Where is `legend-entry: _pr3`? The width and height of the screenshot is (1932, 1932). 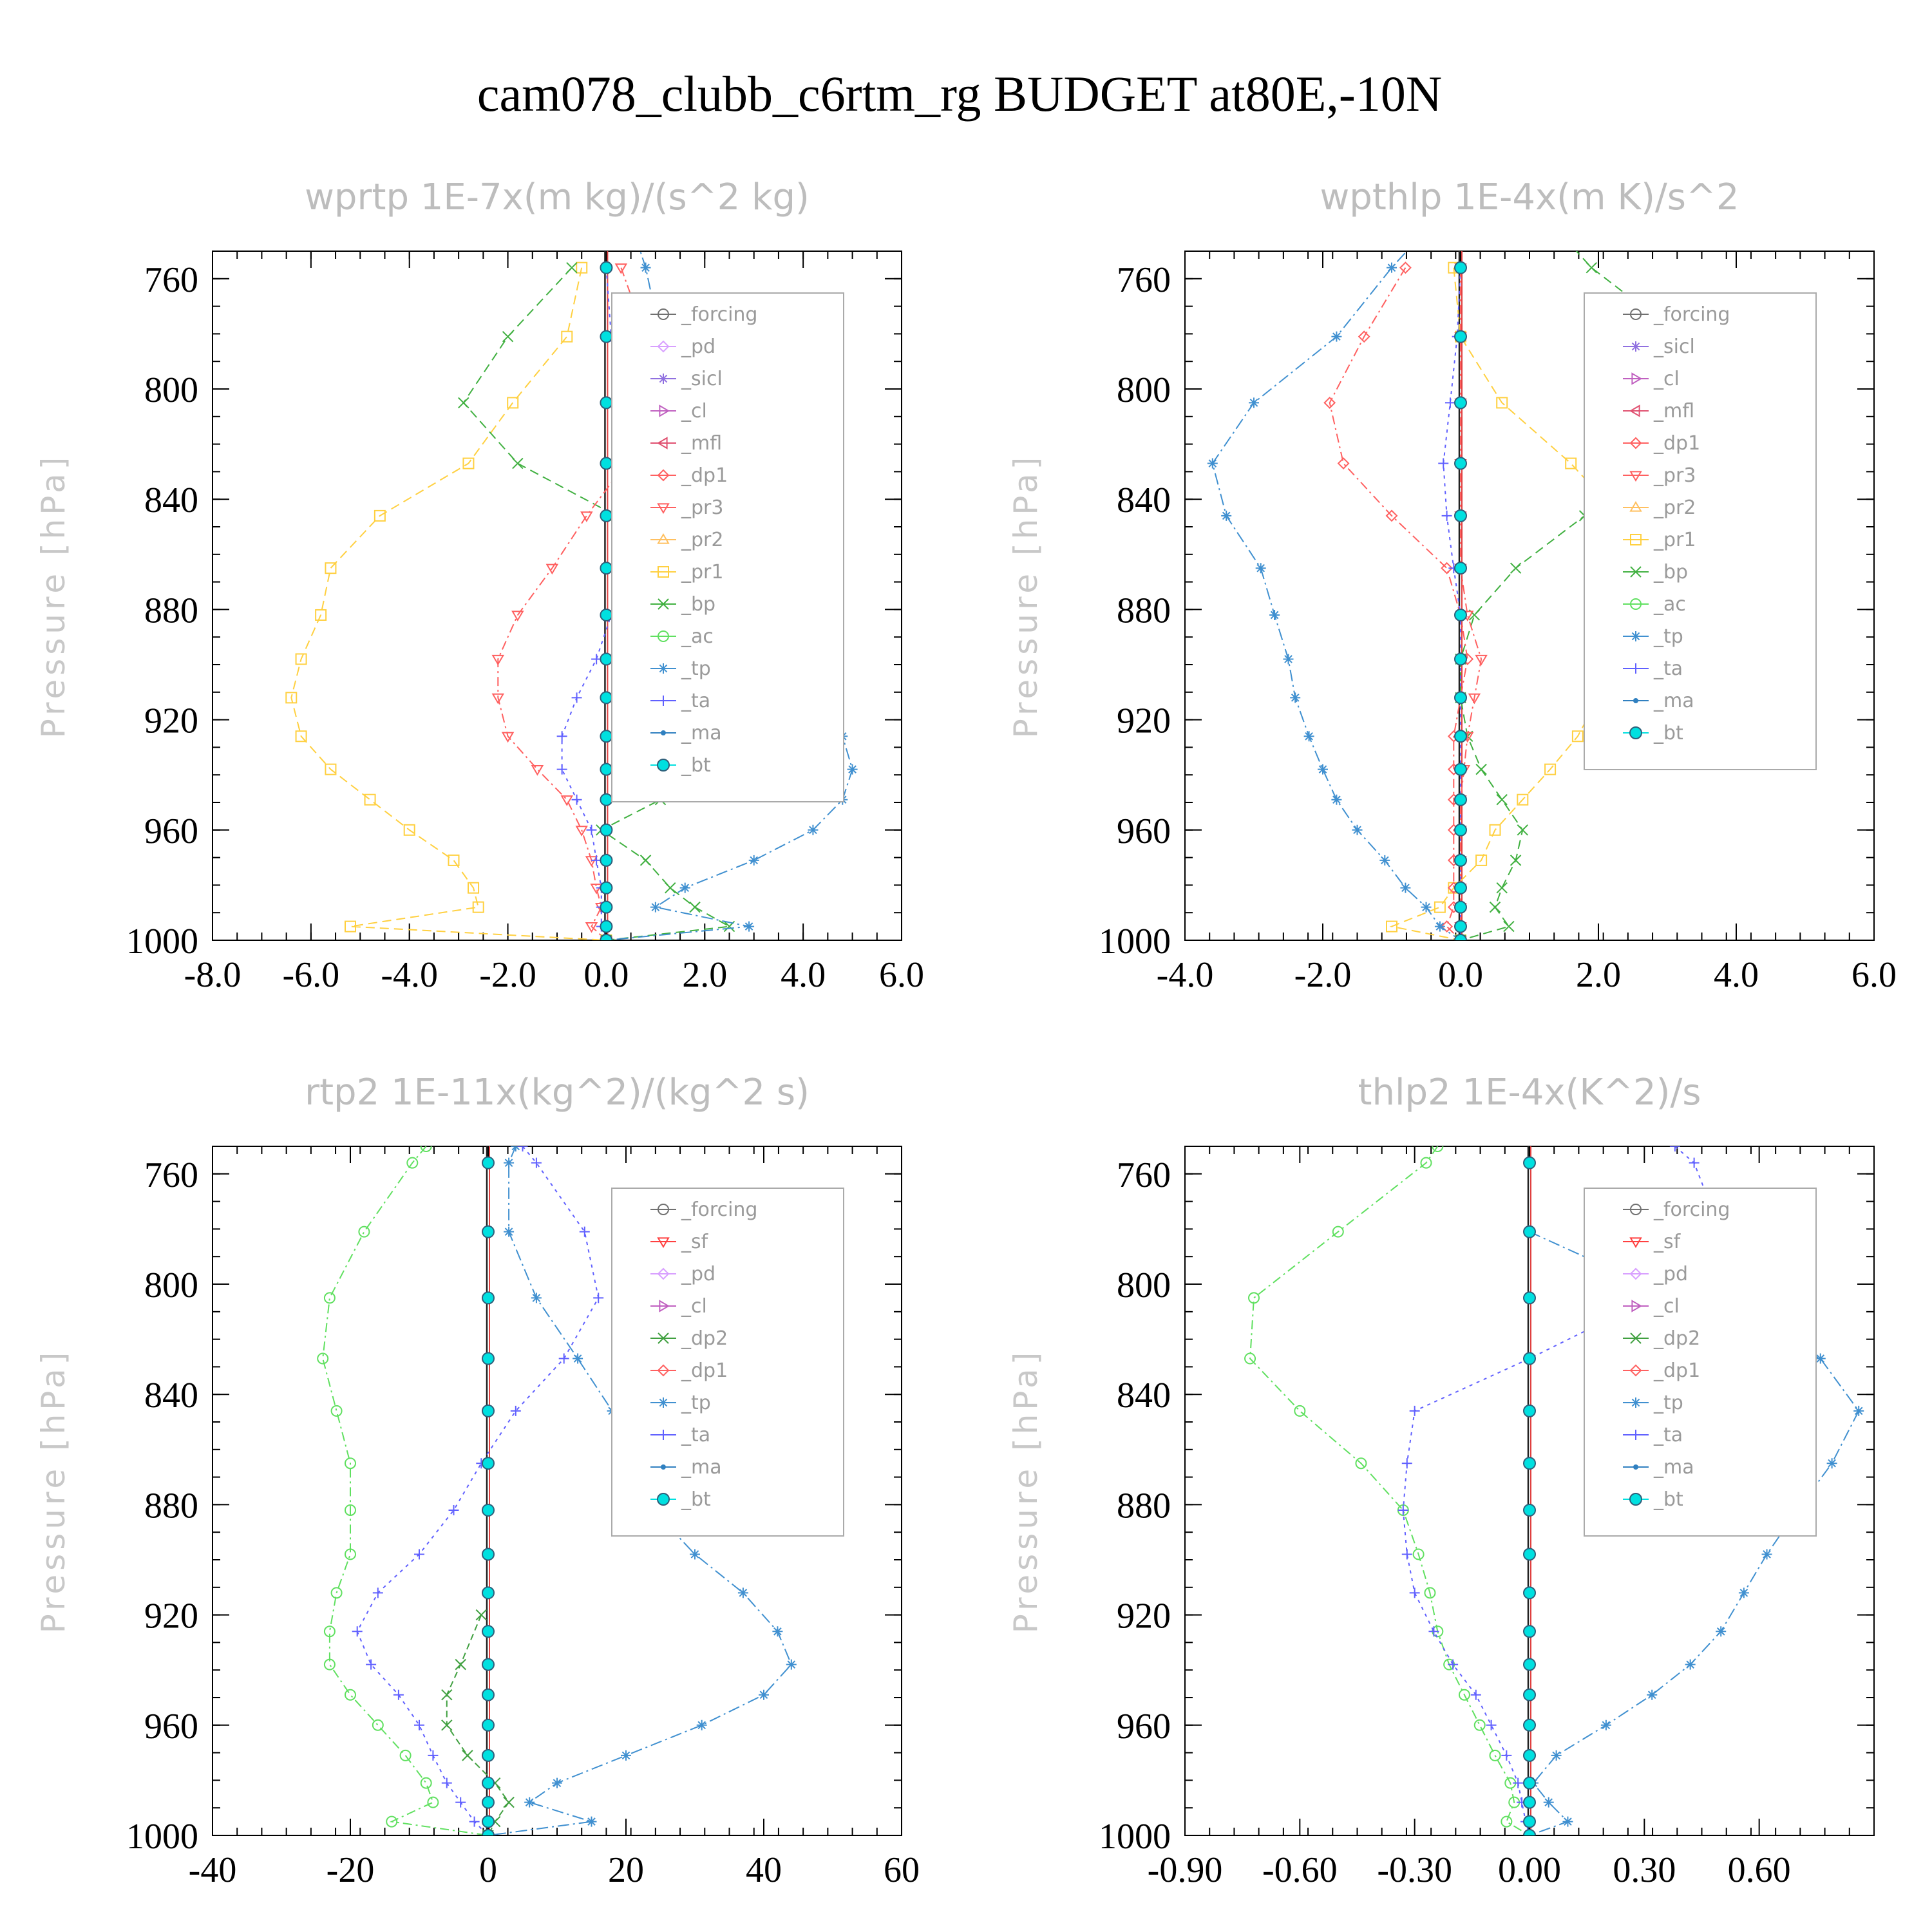 legend-entry: _pr3 is located at coordinates (1675, 476).